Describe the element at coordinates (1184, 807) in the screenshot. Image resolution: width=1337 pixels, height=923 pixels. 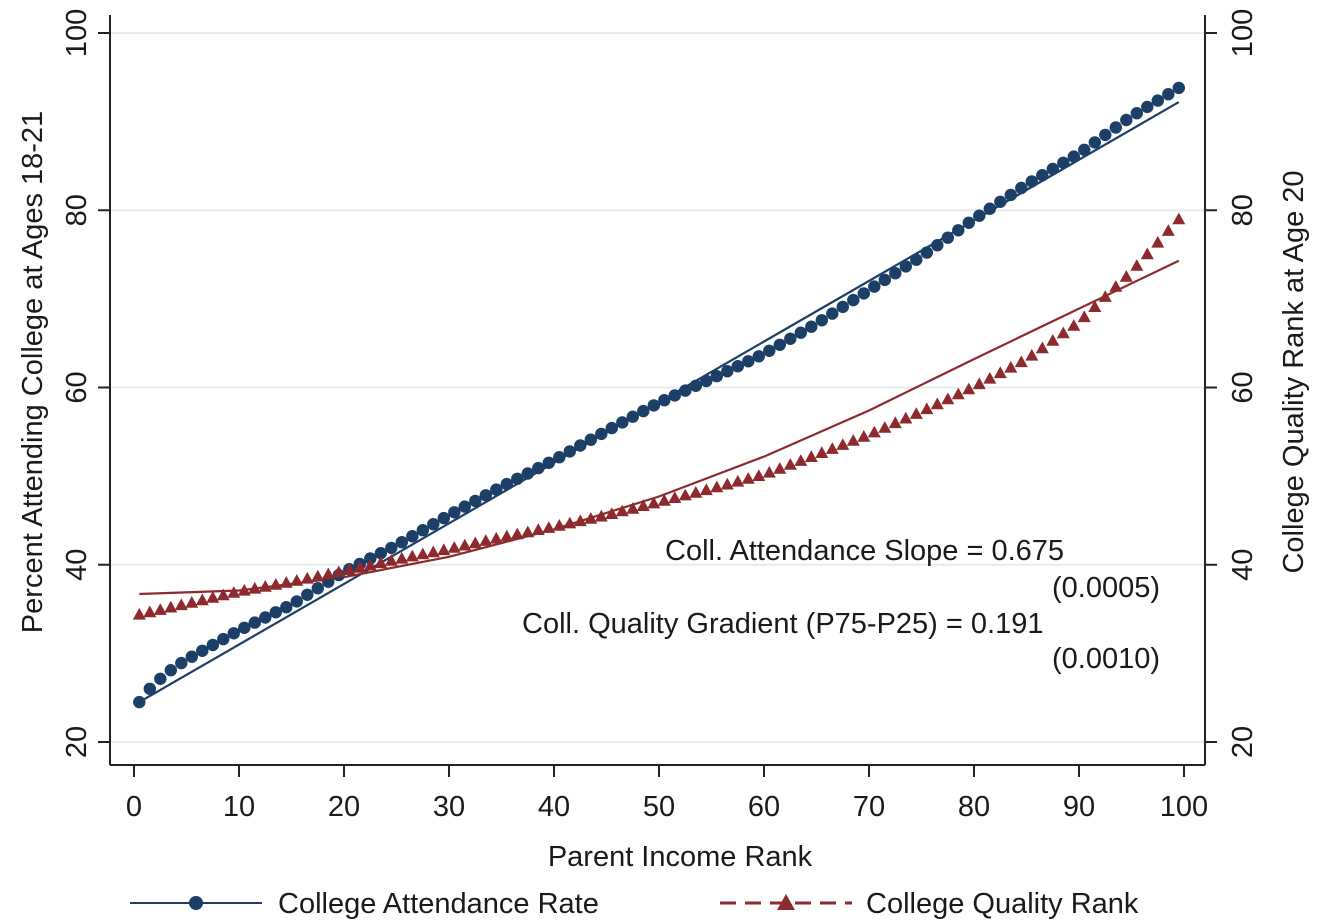
I see `x-tick-label: 100` at that location.